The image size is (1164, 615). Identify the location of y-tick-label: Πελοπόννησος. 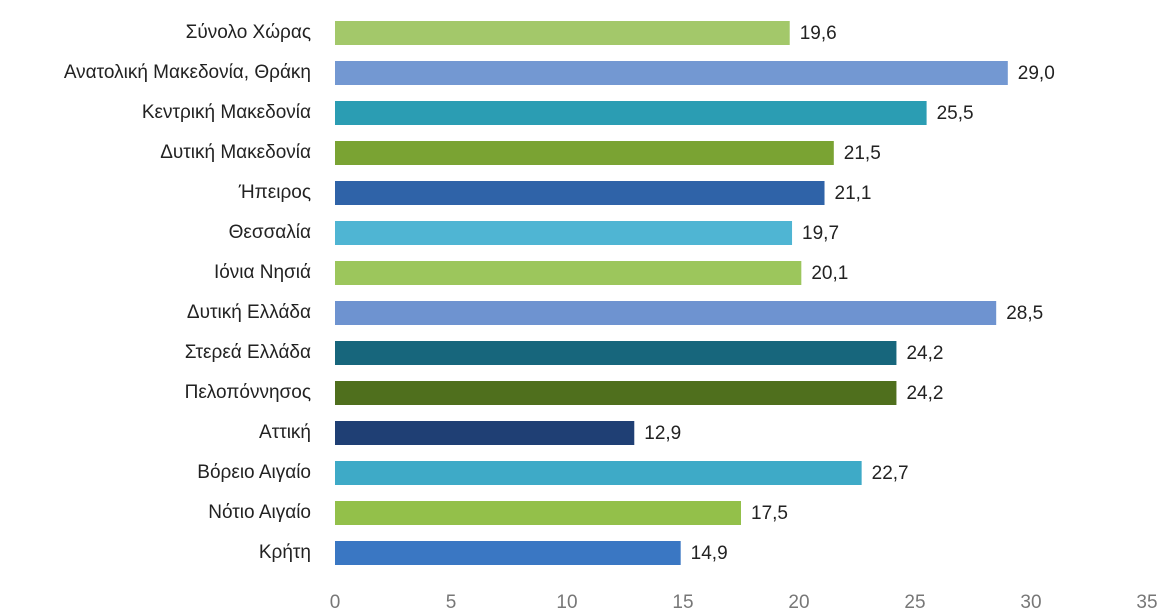
(248, 392).